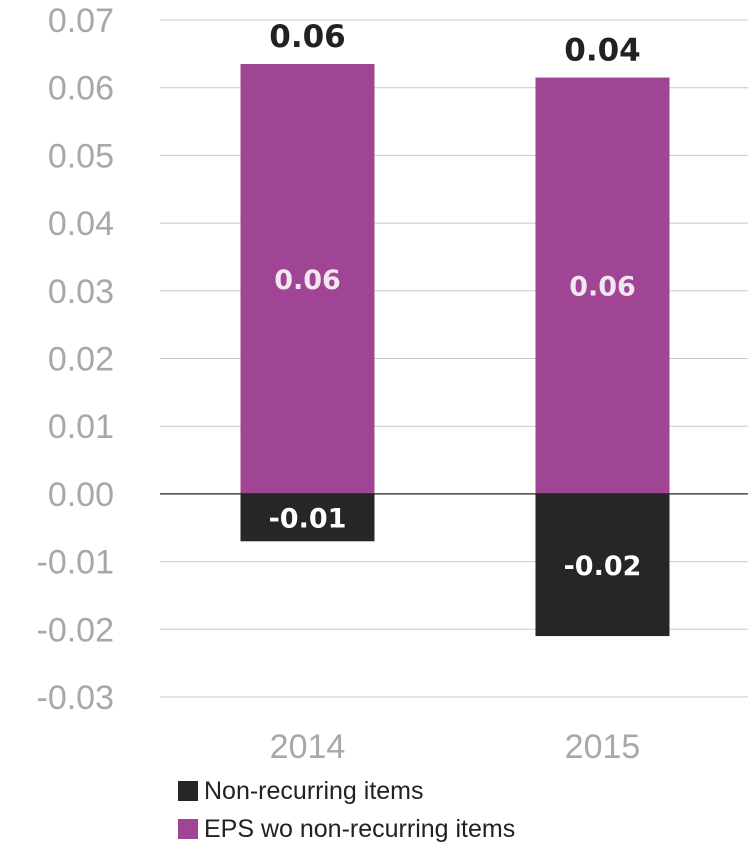  I want to click on y-tick-label: 0.00, so click(81, 495).